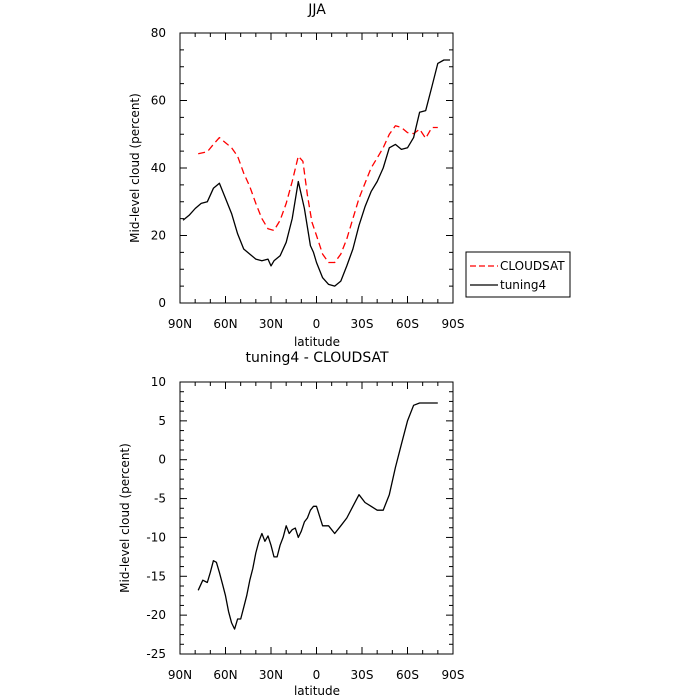  Describe the element at coordinates (317, 691) in the screenshot. I see `chart-bottom-xlabel: latitude` at that location.